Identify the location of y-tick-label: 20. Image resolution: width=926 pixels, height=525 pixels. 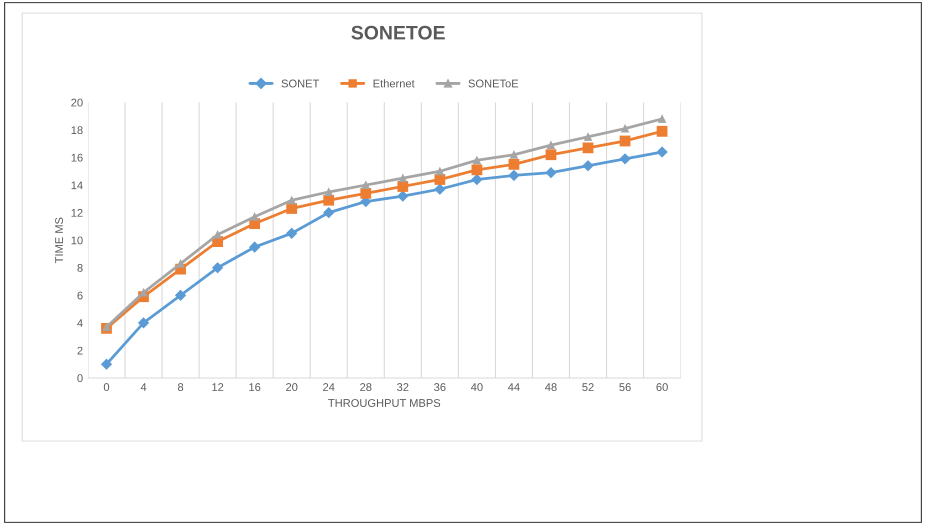
(77, 102).